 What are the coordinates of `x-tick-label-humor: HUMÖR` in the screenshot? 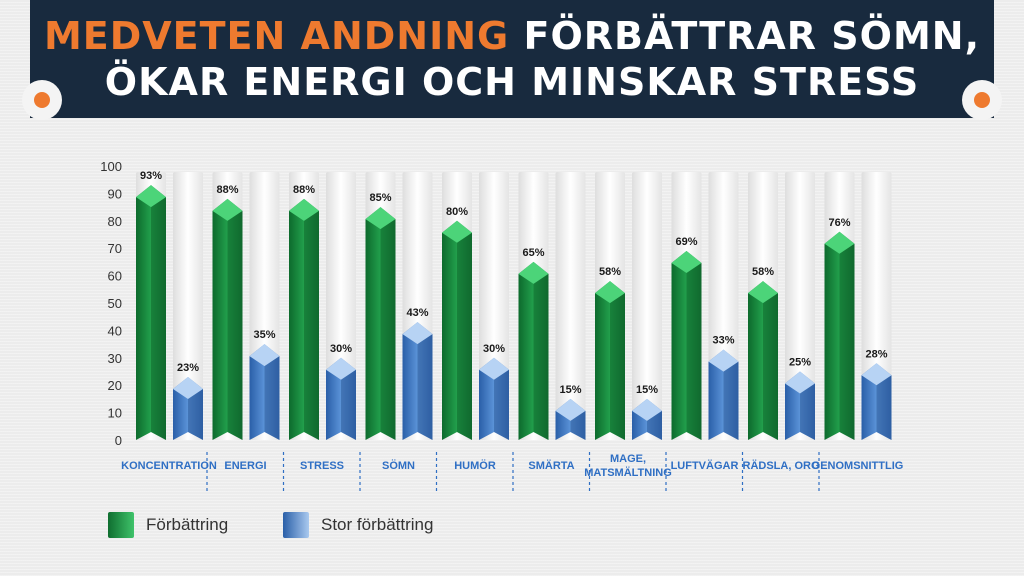 It's located at (475, 465).